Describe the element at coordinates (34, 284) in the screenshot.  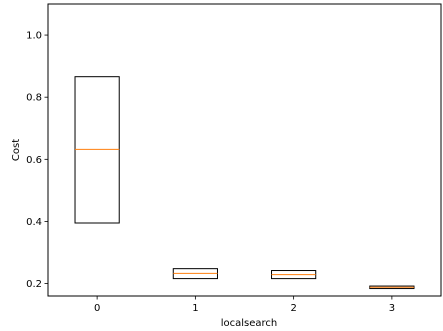
I see `y-tick-label-0.2: 0.2` at that location.